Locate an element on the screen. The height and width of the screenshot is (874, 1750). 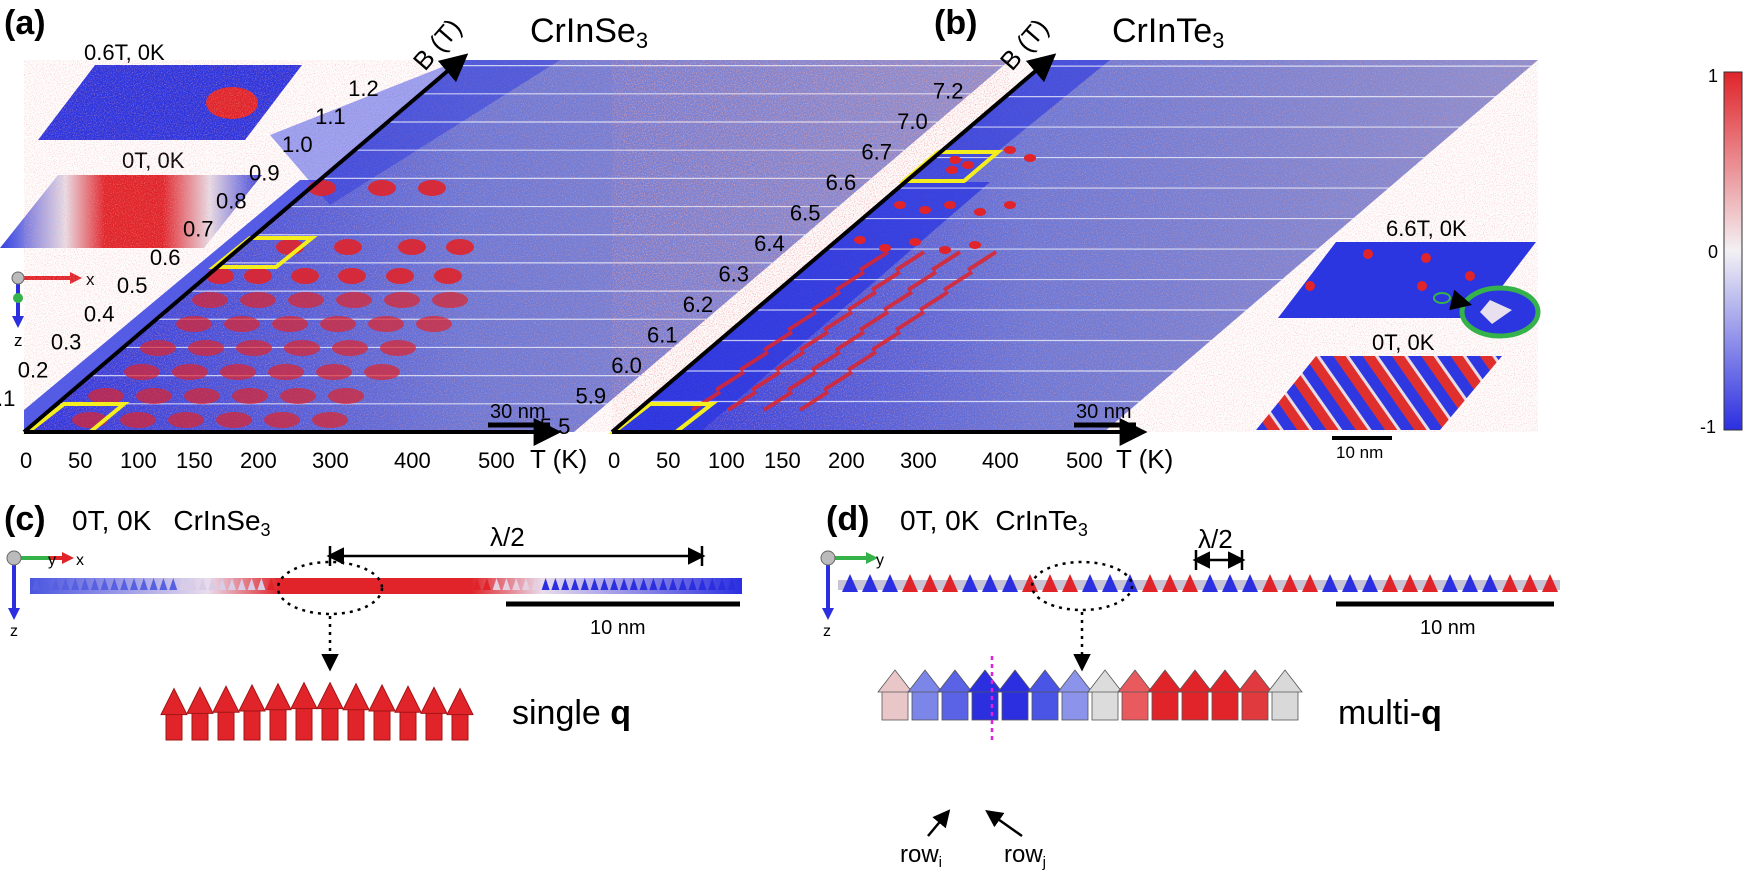
t-axis-label-a: T (K) is located at coordinates (558, 459).